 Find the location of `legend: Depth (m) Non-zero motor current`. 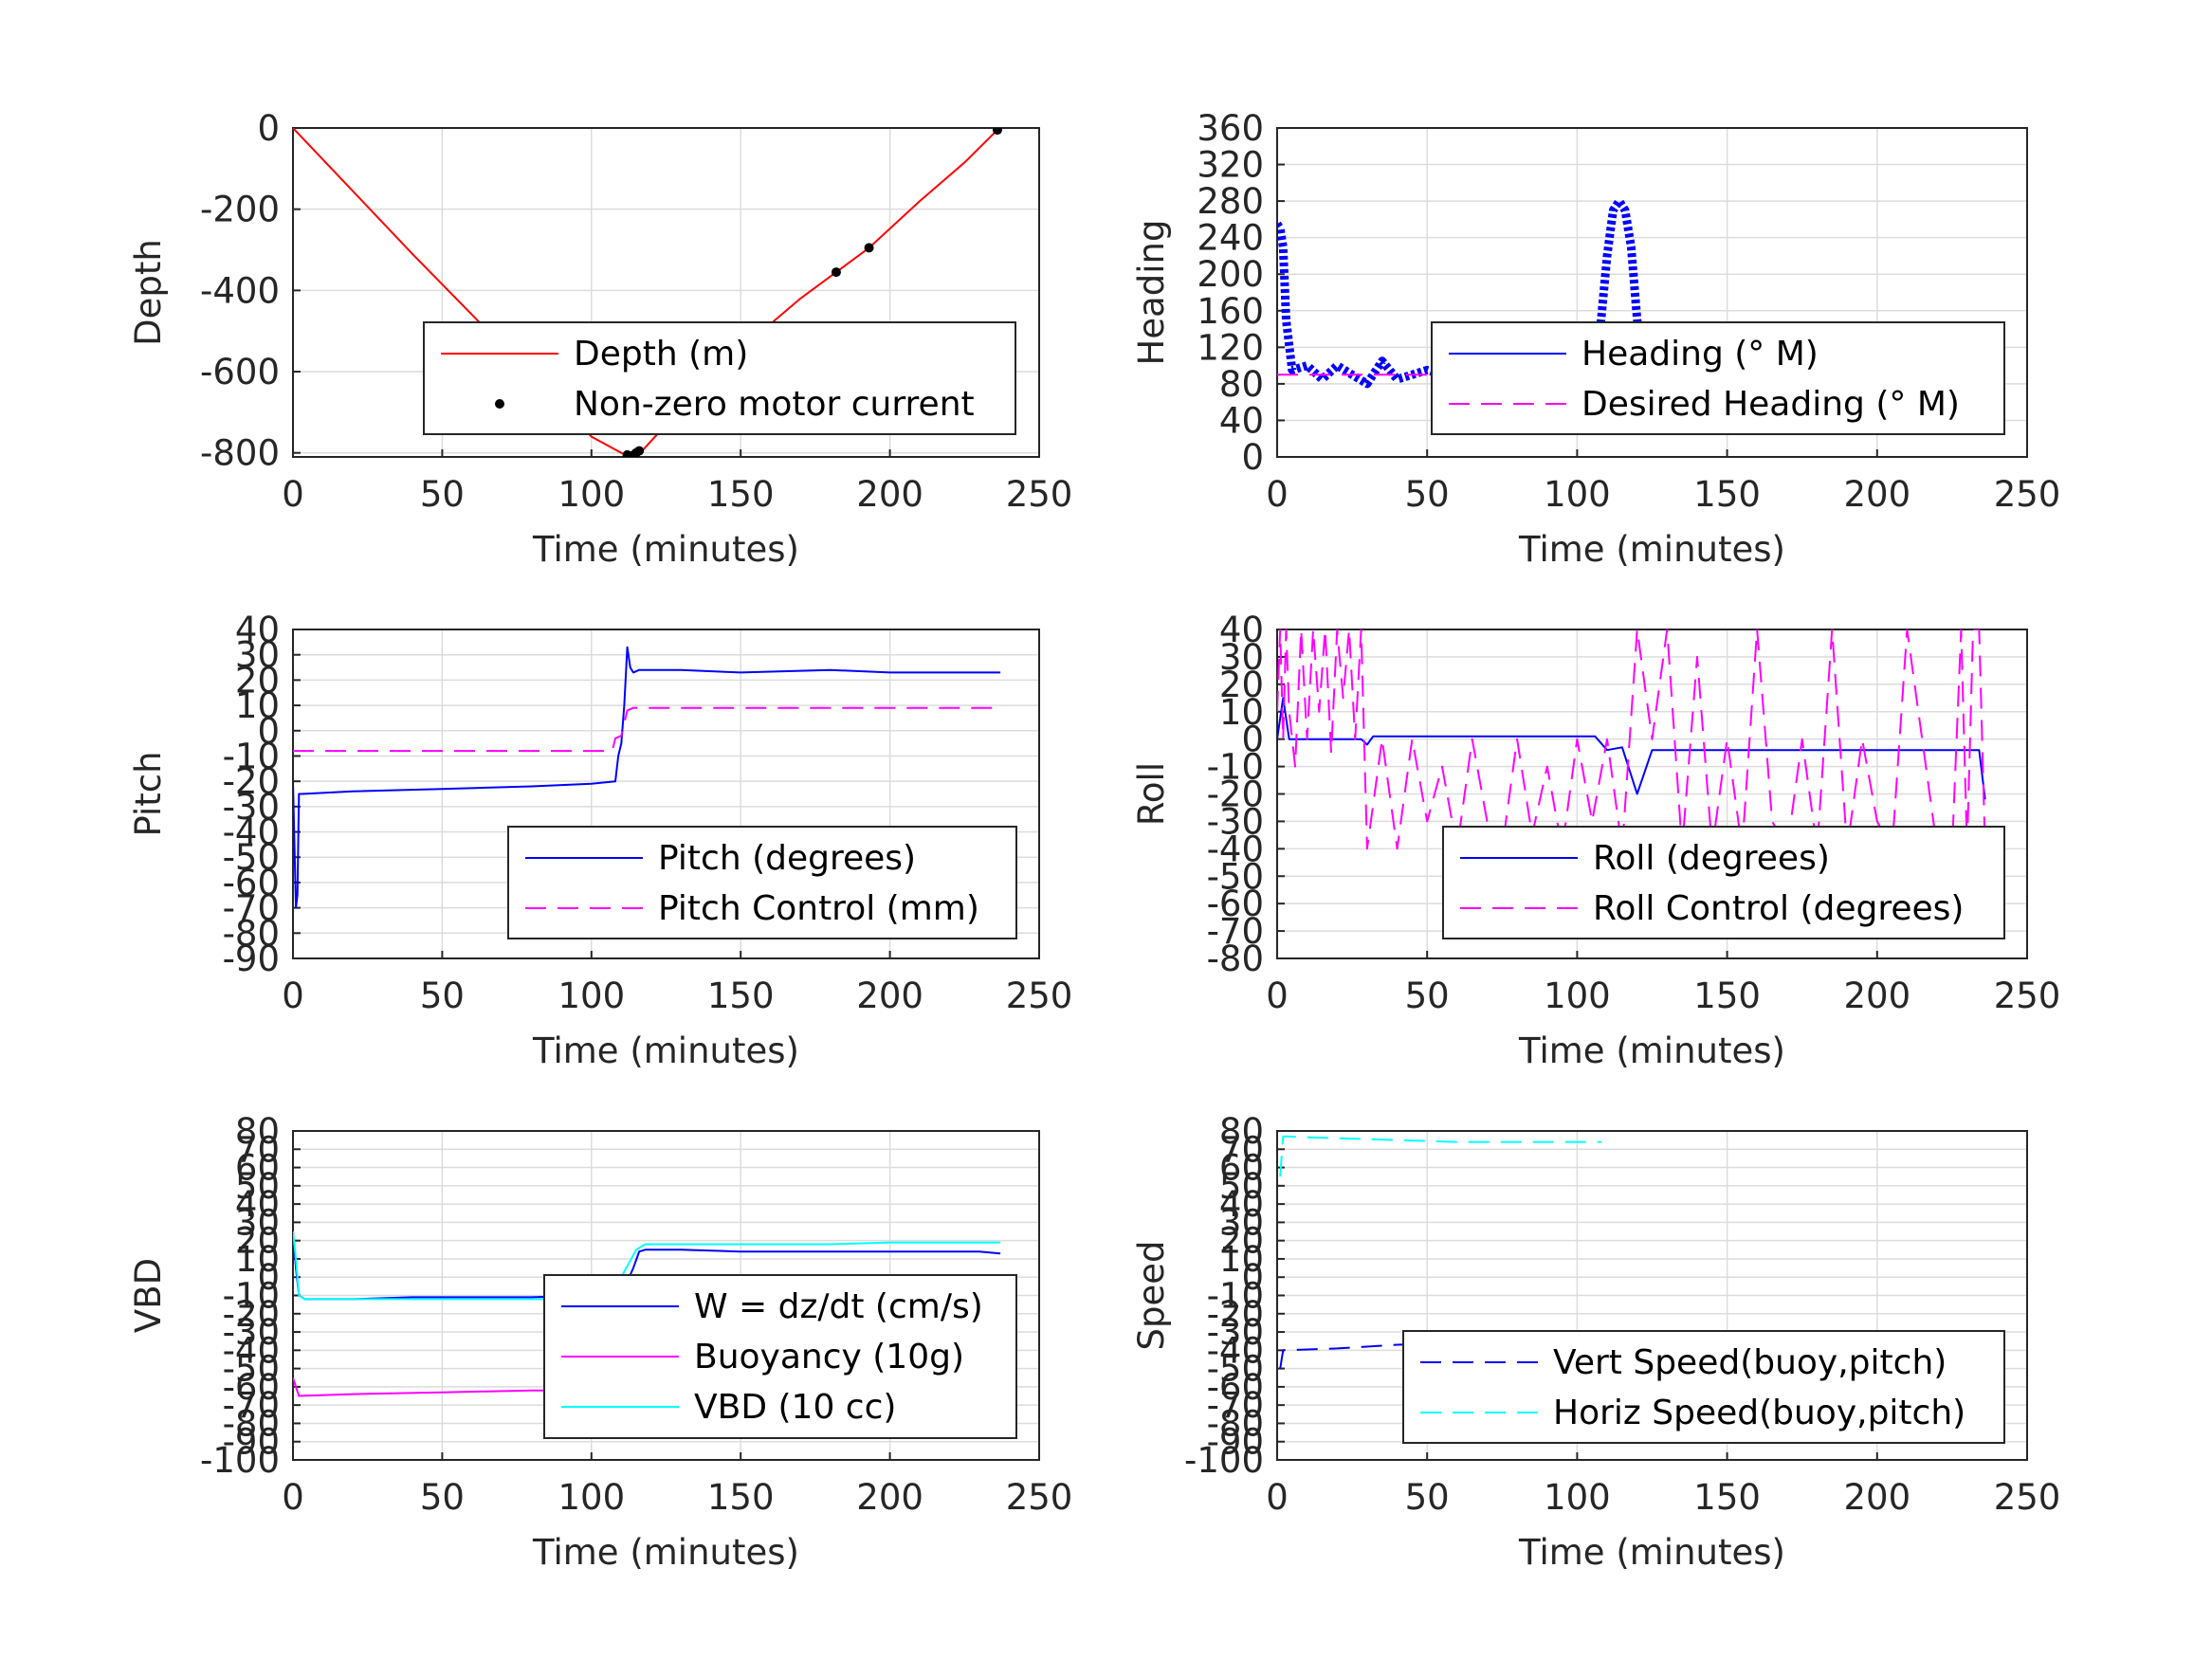

legend: Depth (m) Non-zero motor current is located at coordinates (719, 378).